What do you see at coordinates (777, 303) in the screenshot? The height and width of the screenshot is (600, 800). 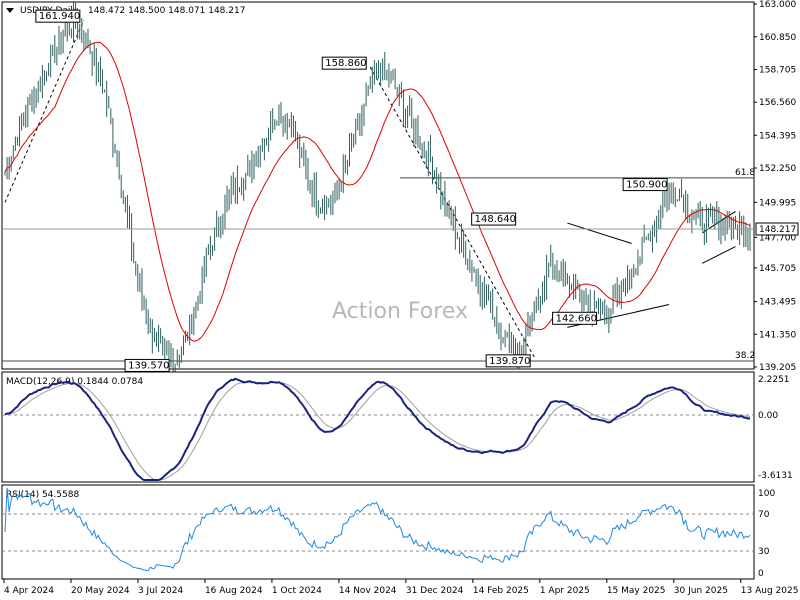 I see `price-tick-label: 143.495` at bounding box center [777, 303].